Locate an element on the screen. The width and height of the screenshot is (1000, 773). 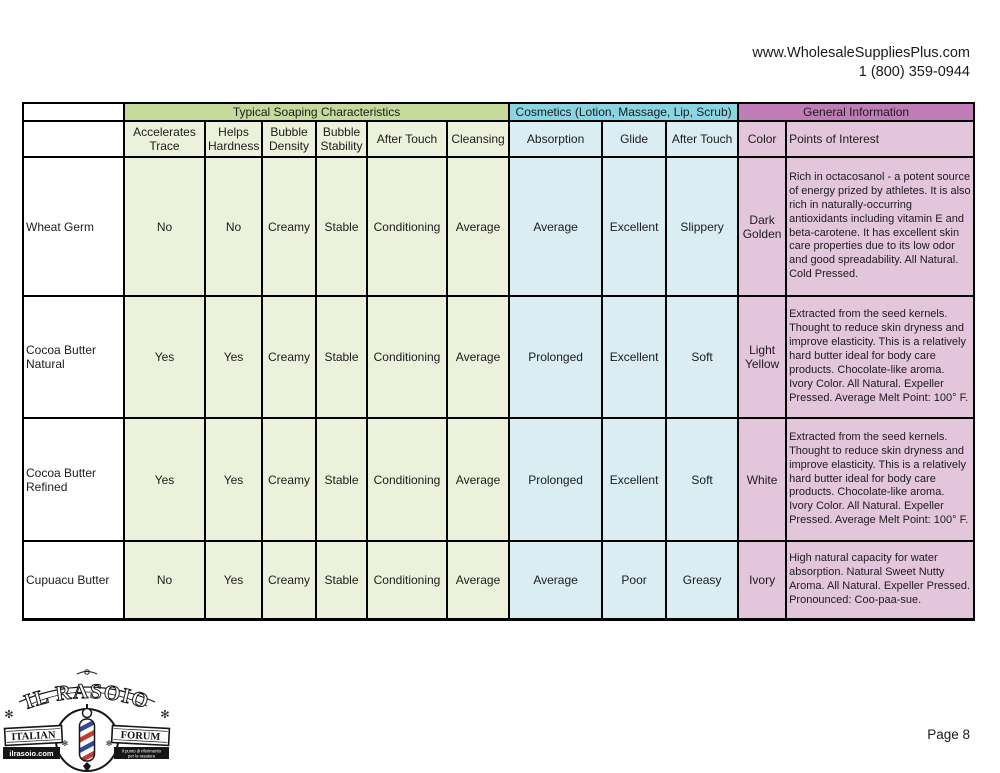
group-header-general: General Information is located at coordinates (856, 112).